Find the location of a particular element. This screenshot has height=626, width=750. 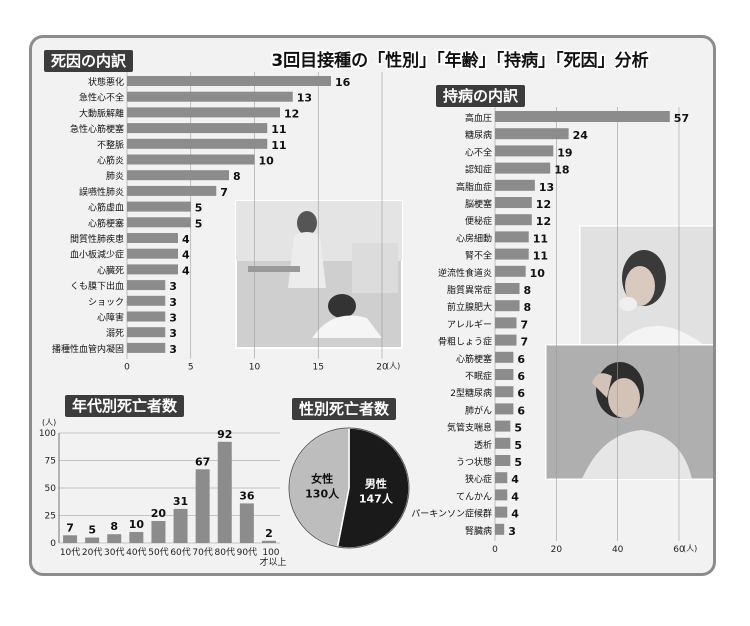

photo-headache-woman is located at coordinates (629, 412).